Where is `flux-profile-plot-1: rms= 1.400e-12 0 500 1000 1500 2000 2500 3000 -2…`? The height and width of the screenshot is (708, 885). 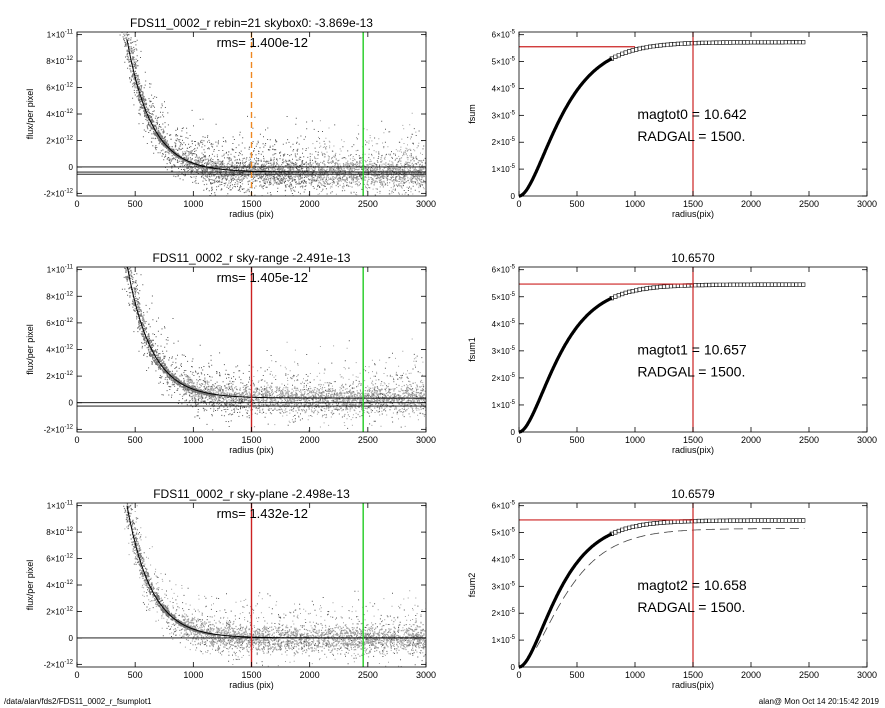 flux-profile-plot-1: rms= 1.400e-12 0 500 1000 1500 2000 2500 3000 -2… is located at coordinates (230, 117).